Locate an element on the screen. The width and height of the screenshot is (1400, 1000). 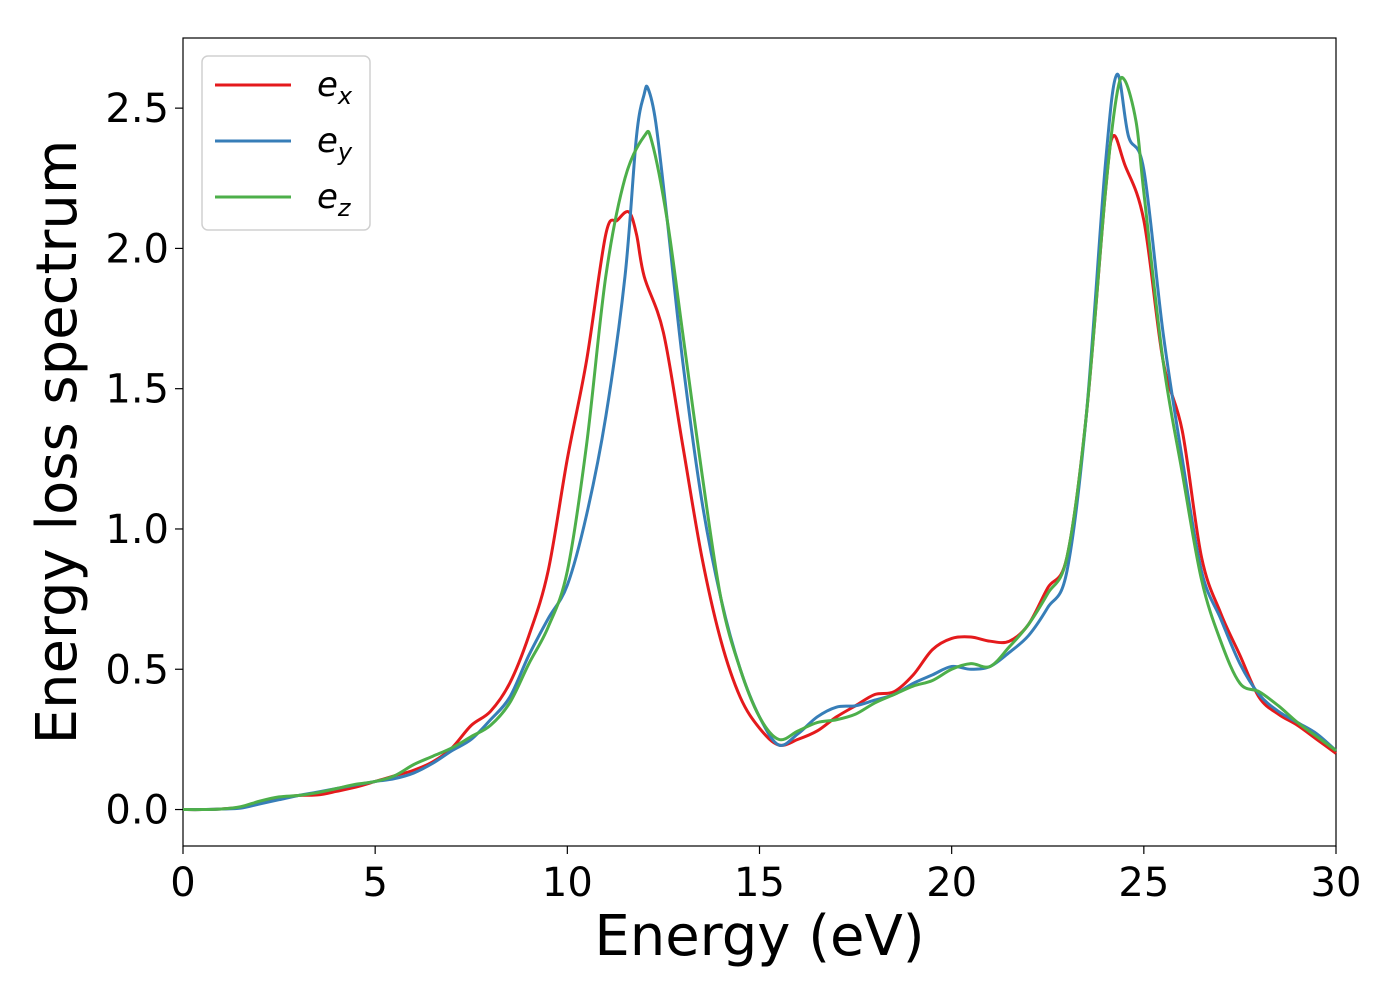
legend-box is located at coordinates (286, 143).